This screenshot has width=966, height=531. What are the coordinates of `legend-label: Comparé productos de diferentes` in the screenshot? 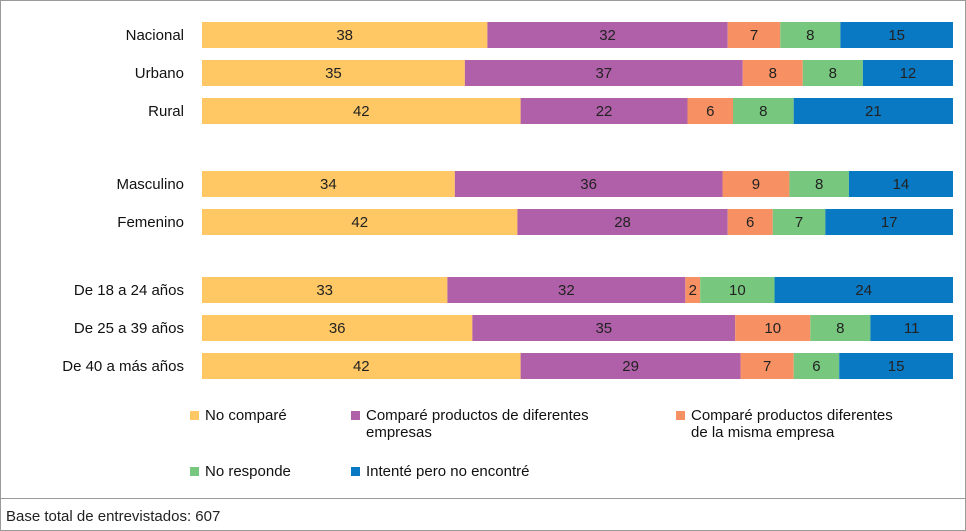 It's located at (477, 415).